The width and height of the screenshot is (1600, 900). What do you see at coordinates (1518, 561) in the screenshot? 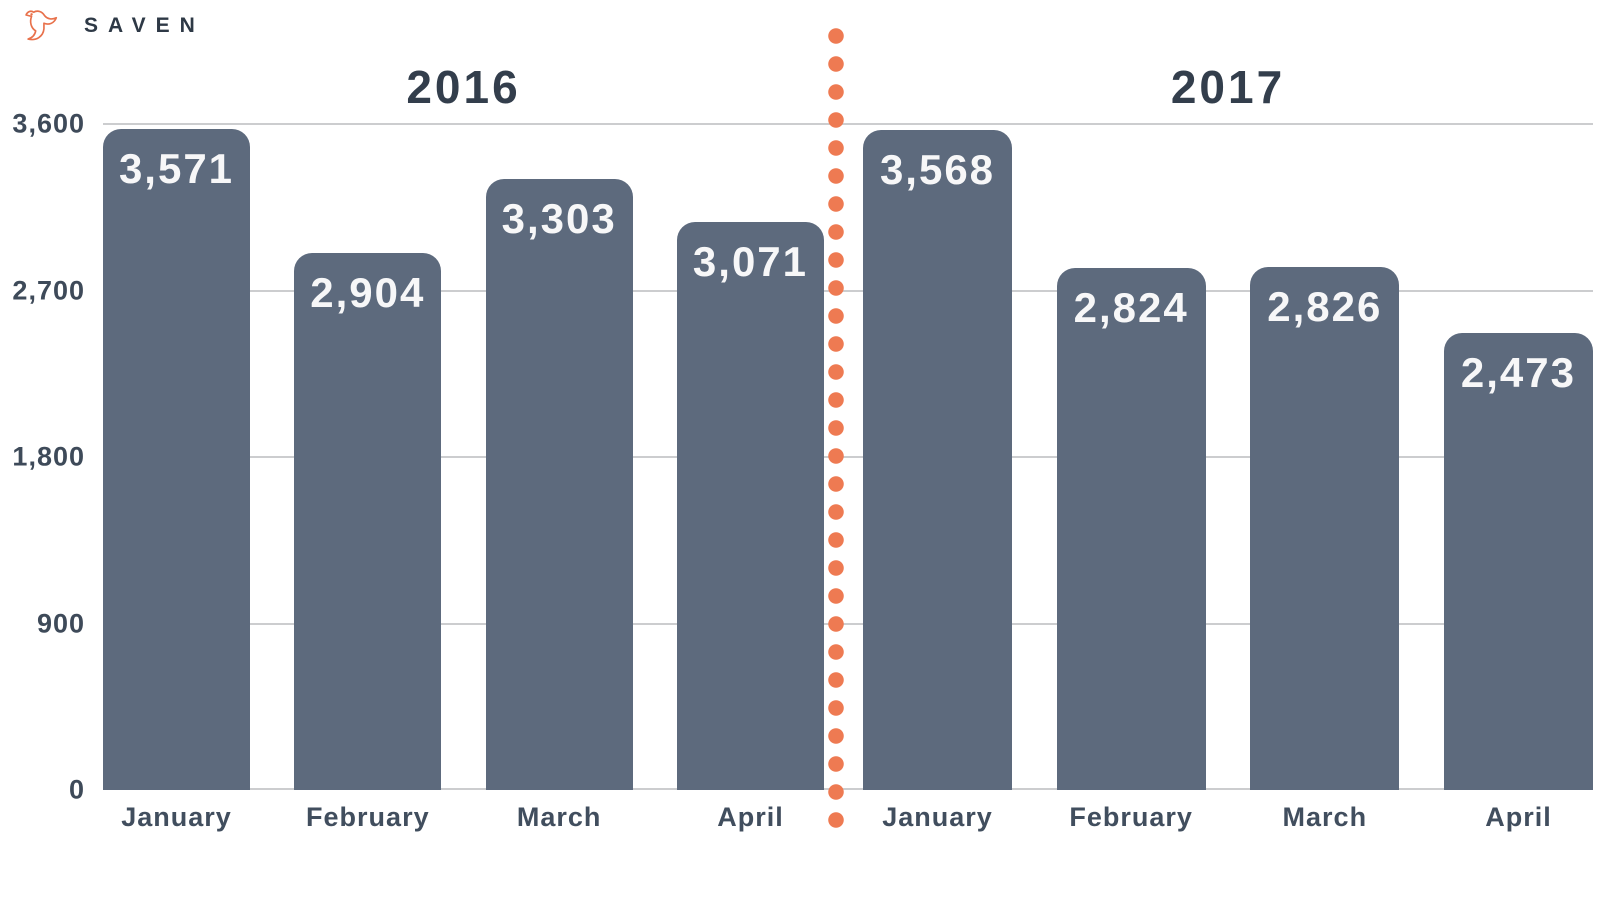
I see `bar-2017-april: 2,473` at bounding box center [1518, 561].